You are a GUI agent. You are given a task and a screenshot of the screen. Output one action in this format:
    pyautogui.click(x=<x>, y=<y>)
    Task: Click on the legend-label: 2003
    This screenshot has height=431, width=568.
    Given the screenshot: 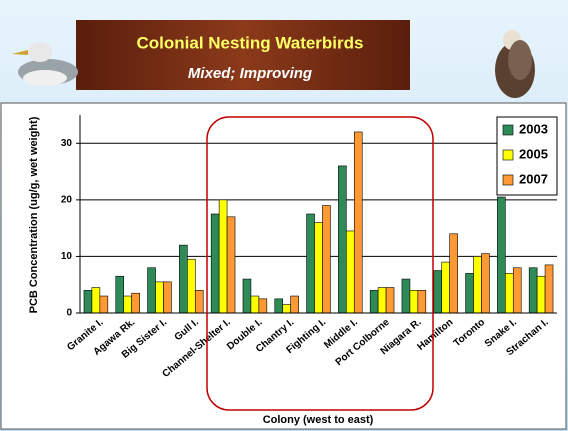 What is the action you would take?
    pyautogui.click(x=533, y=128)
    